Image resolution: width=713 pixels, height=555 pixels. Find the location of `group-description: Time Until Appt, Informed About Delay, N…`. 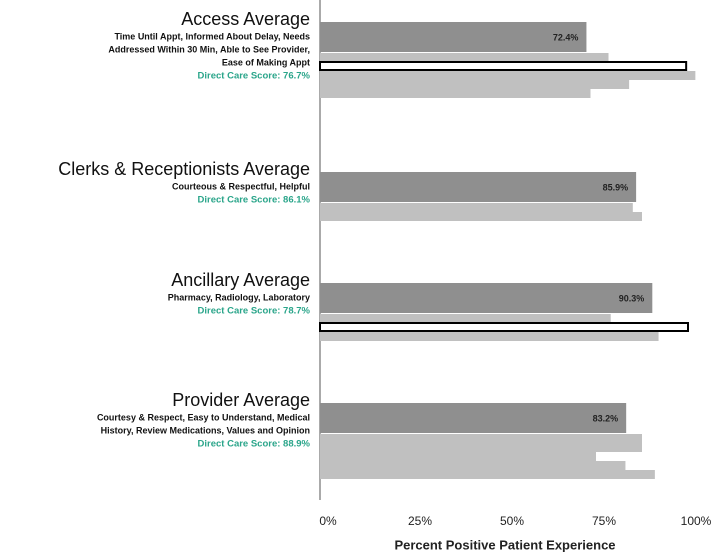

group-description: Time Until Appt, Informed About Delay, N… is located at coordinates (212, 36).